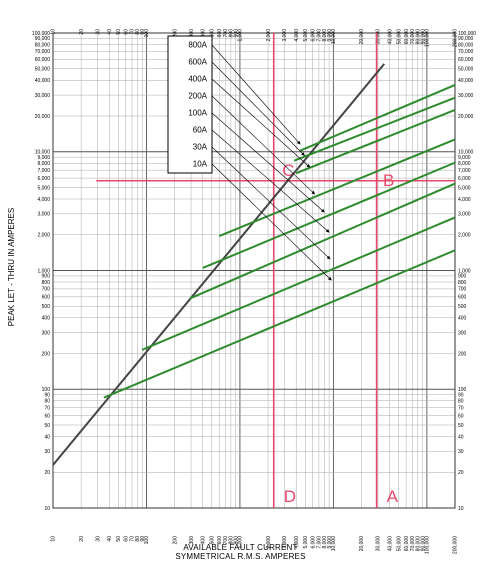  Describe the element at coordinates (147, 33) in the screenshot. I see `x-tick-label-top: 100` at that location.